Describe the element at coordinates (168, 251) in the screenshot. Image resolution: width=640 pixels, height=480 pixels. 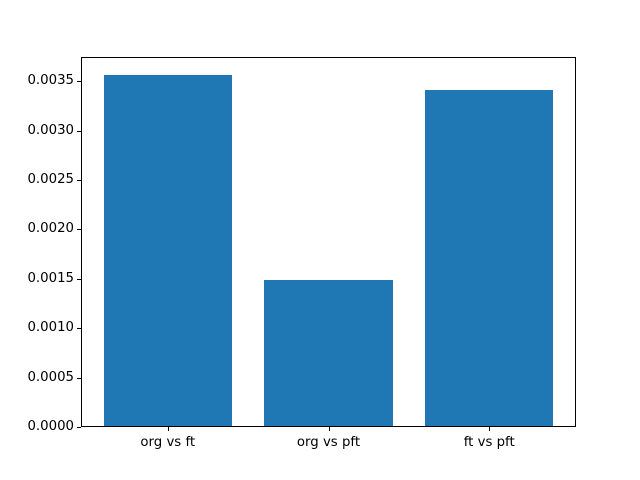
I see `bar-org-vs-ft` at that location.